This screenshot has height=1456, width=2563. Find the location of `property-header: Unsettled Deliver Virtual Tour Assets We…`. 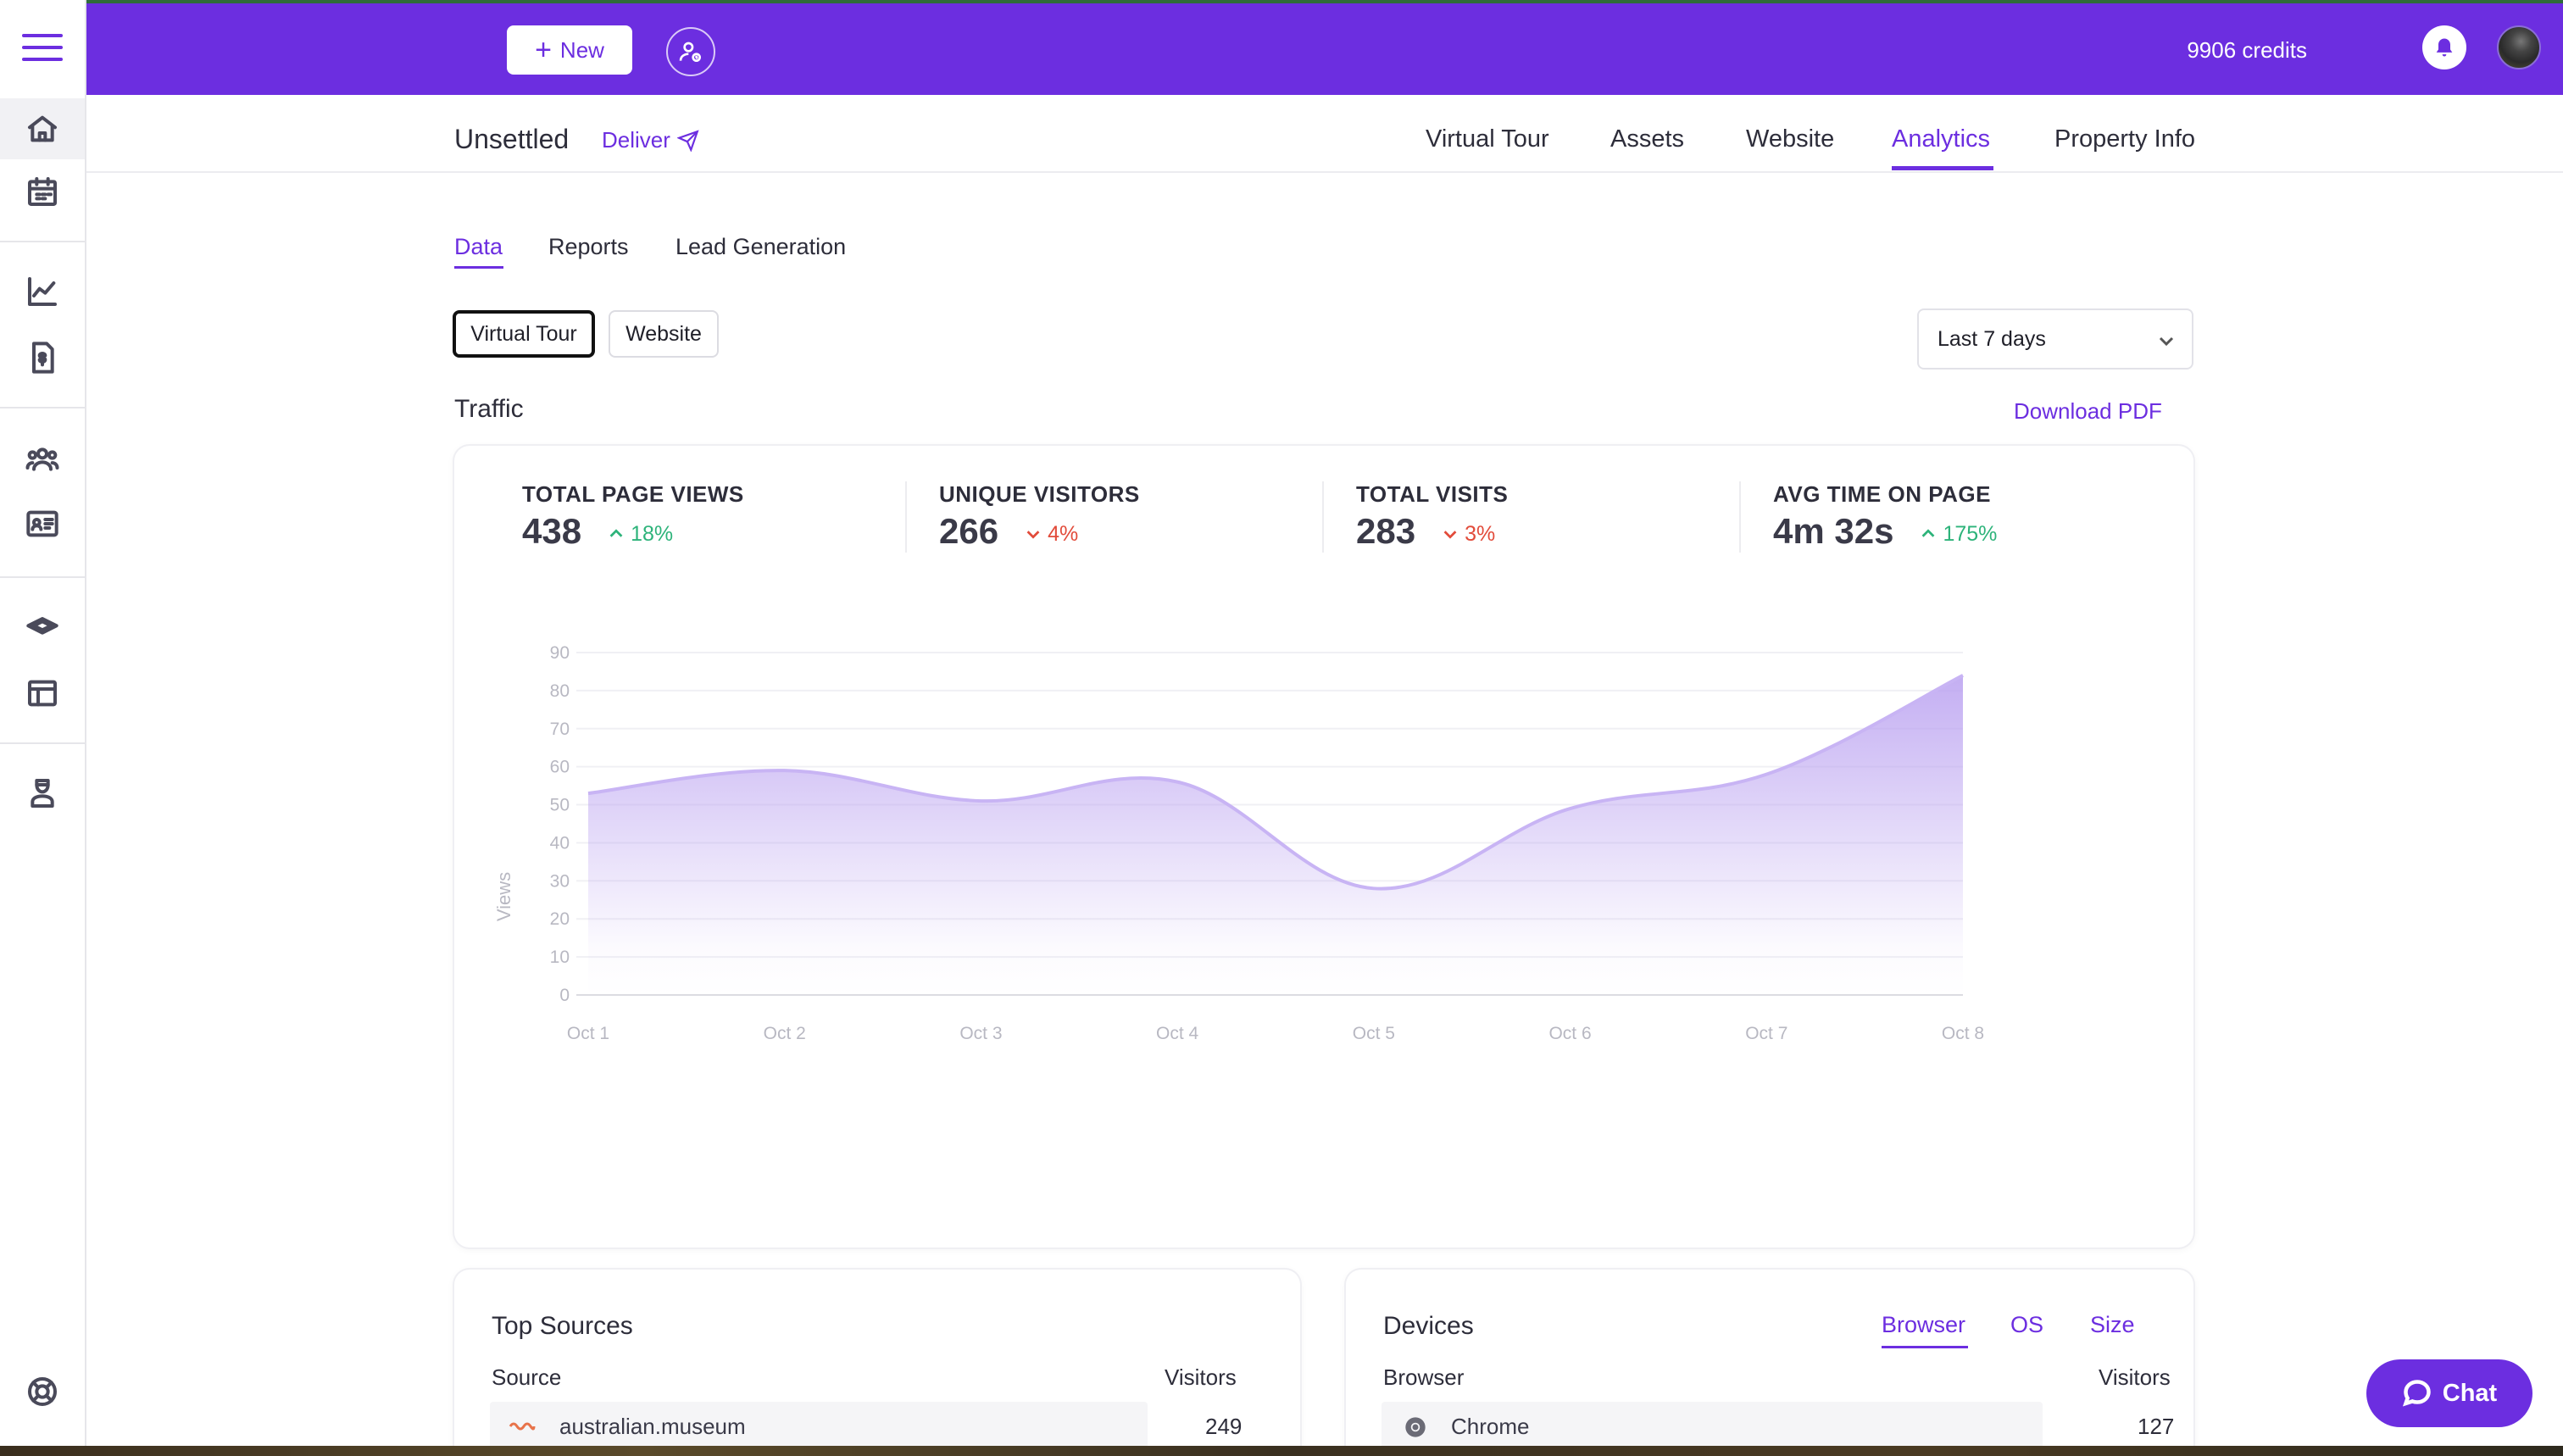

property-header: Unsettled Deliver Virtual Tour Assets We… is located at coordinates (1324, 134).